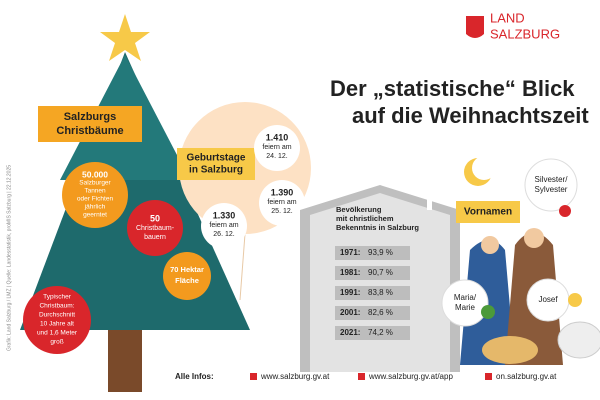 This screenshot has width=600, height=400. I want to click on bubble-text: 1.410, so click(277, 137).